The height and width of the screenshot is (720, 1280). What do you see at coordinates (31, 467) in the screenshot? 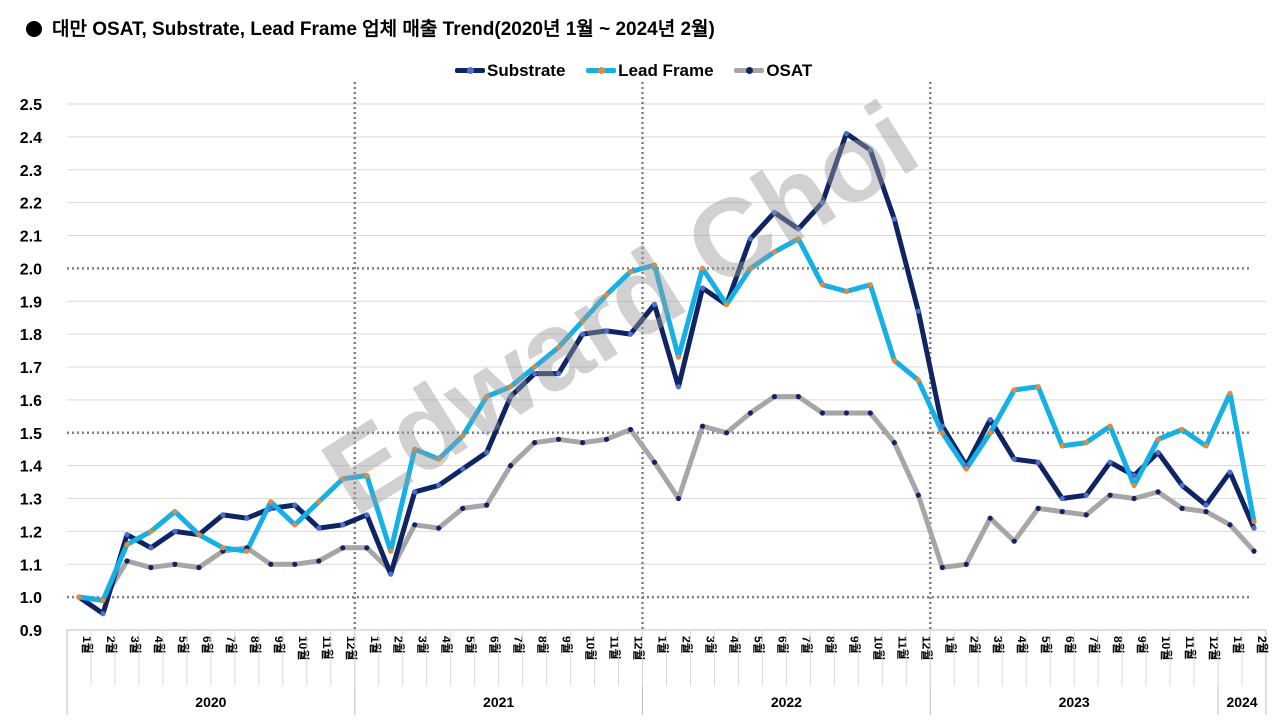
I see `y-tick-label: 1.4` at bounding box center [31, 467].